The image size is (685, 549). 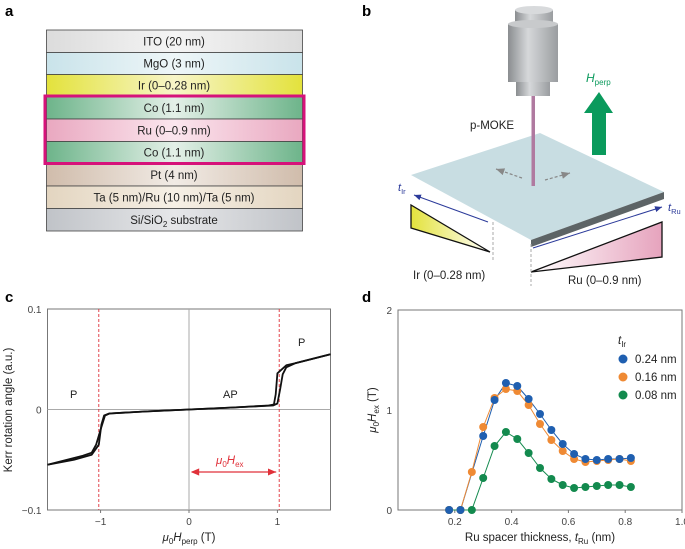 What do you see at coordinates (568, 522) in the screenshot?
I see `x-tick-label: 0.6` at bounding box center [568, 522].